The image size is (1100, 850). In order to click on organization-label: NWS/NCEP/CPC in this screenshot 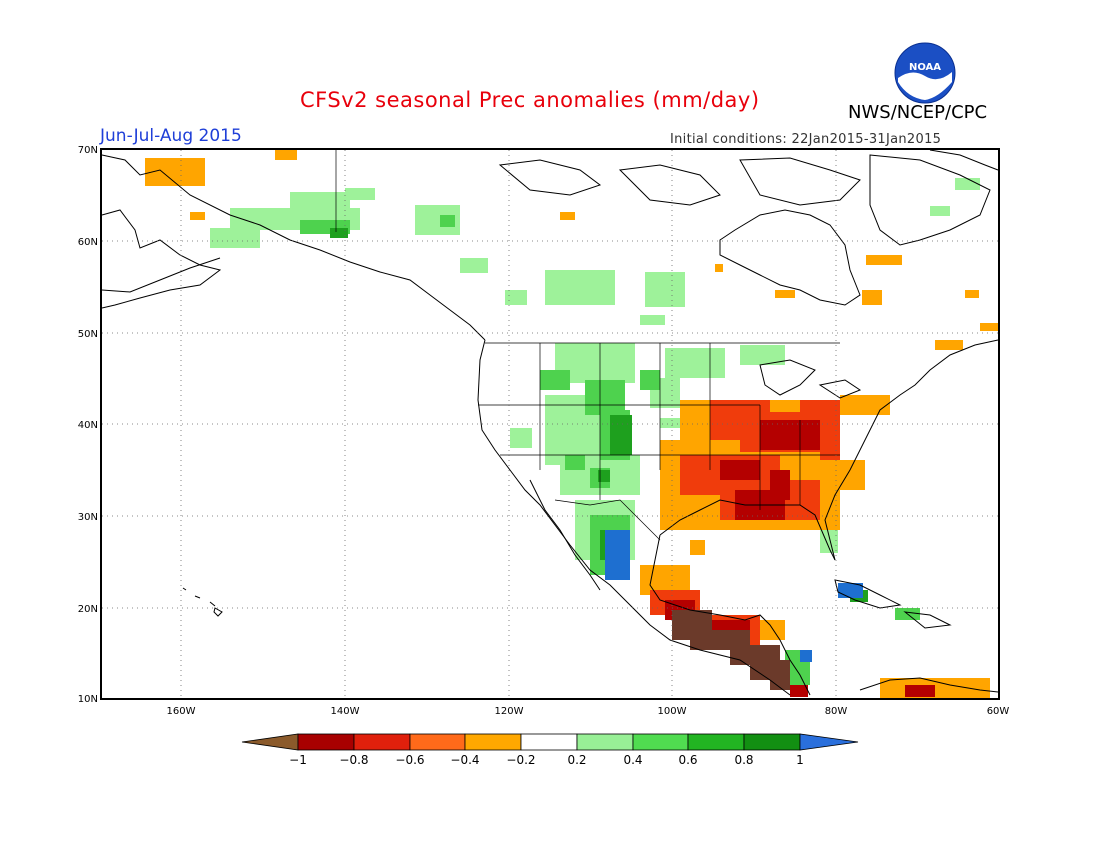, I will do `click(918, 112)`.